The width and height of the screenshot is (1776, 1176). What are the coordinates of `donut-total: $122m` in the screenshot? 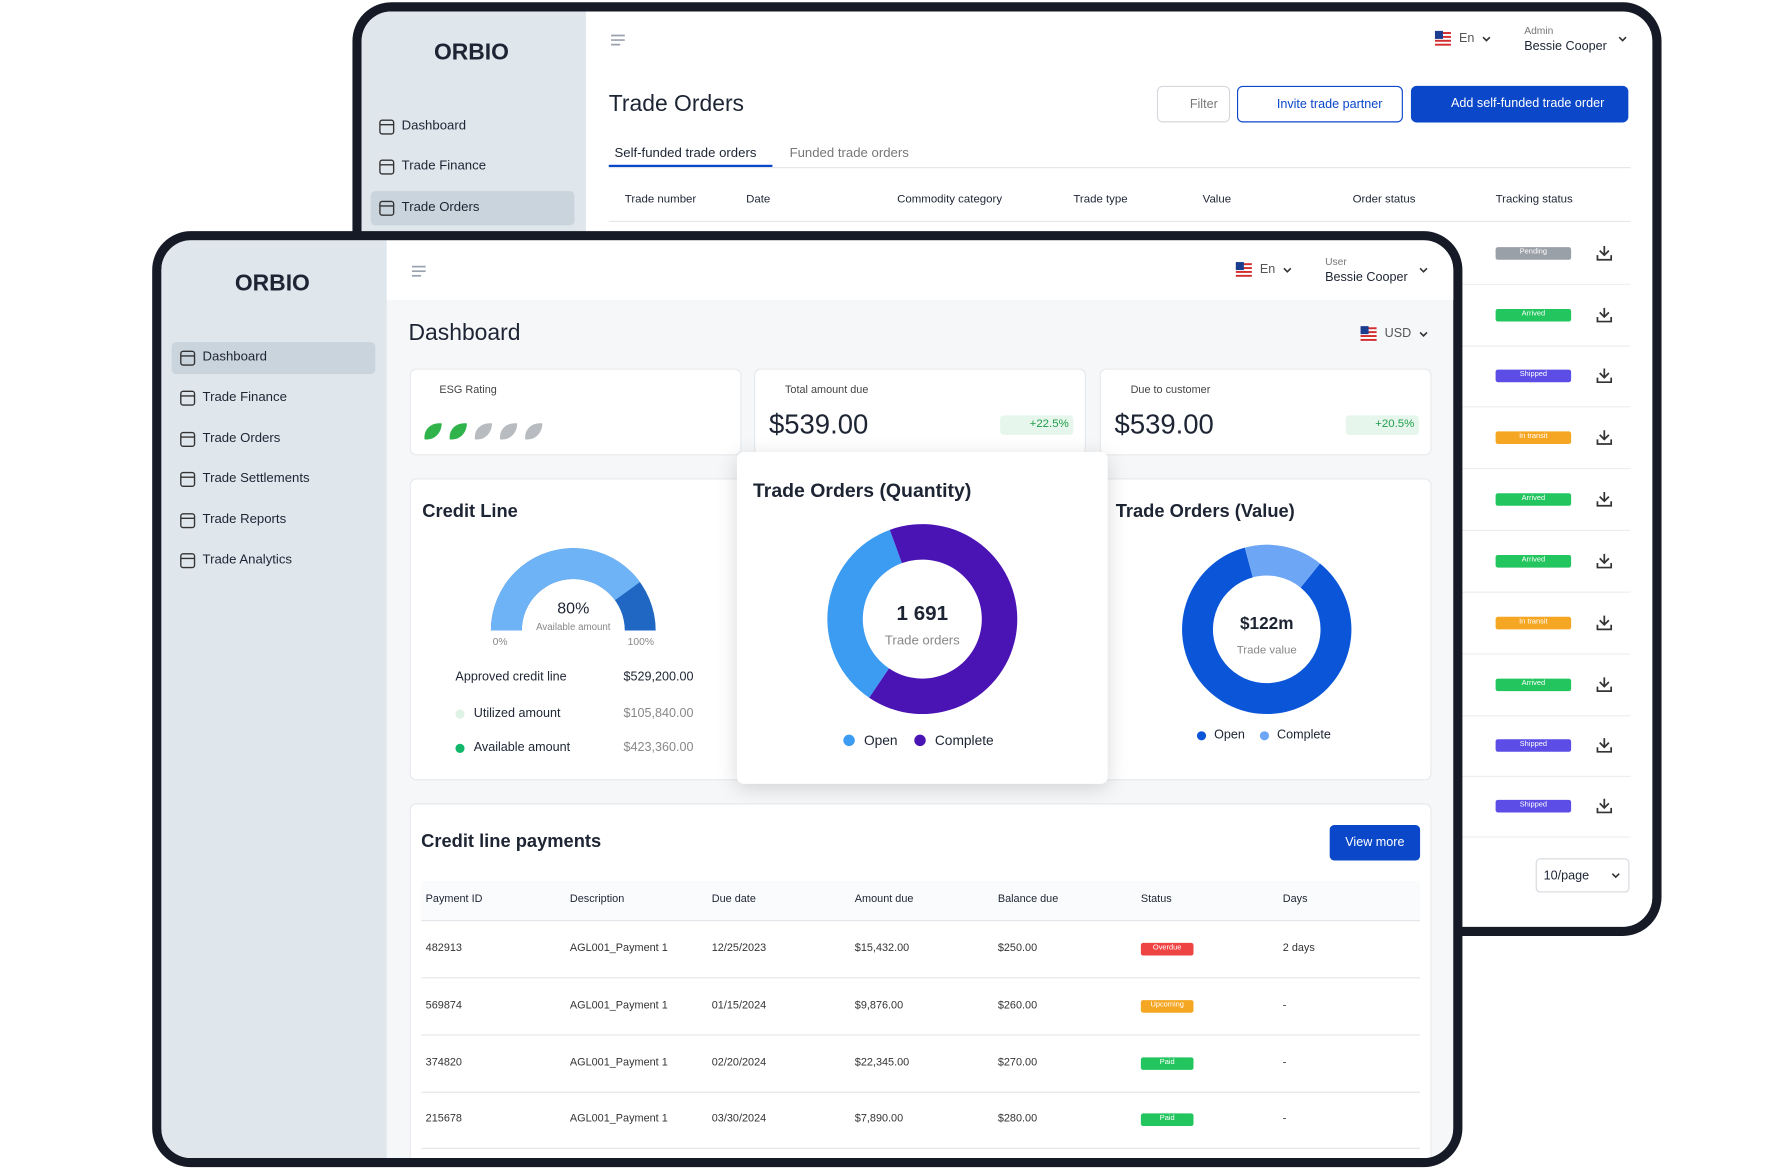 It's located at (1267, 623).